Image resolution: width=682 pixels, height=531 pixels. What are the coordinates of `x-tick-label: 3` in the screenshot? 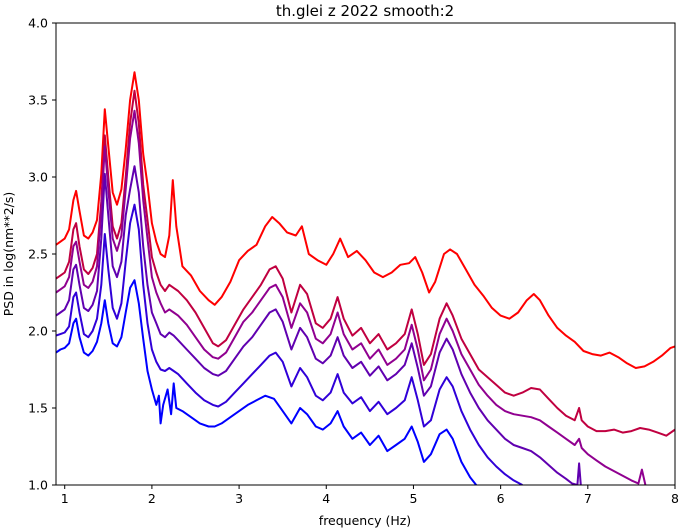 It's located at (239, 498).